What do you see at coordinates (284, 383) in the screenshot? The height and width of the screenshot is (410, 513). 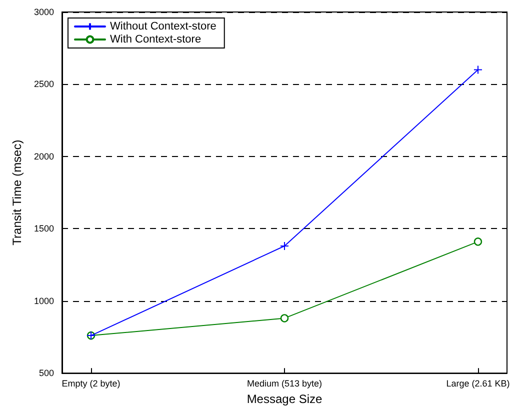 I see `x-tick-label: Medium (513 byte)` at bounding box center [284, 383].